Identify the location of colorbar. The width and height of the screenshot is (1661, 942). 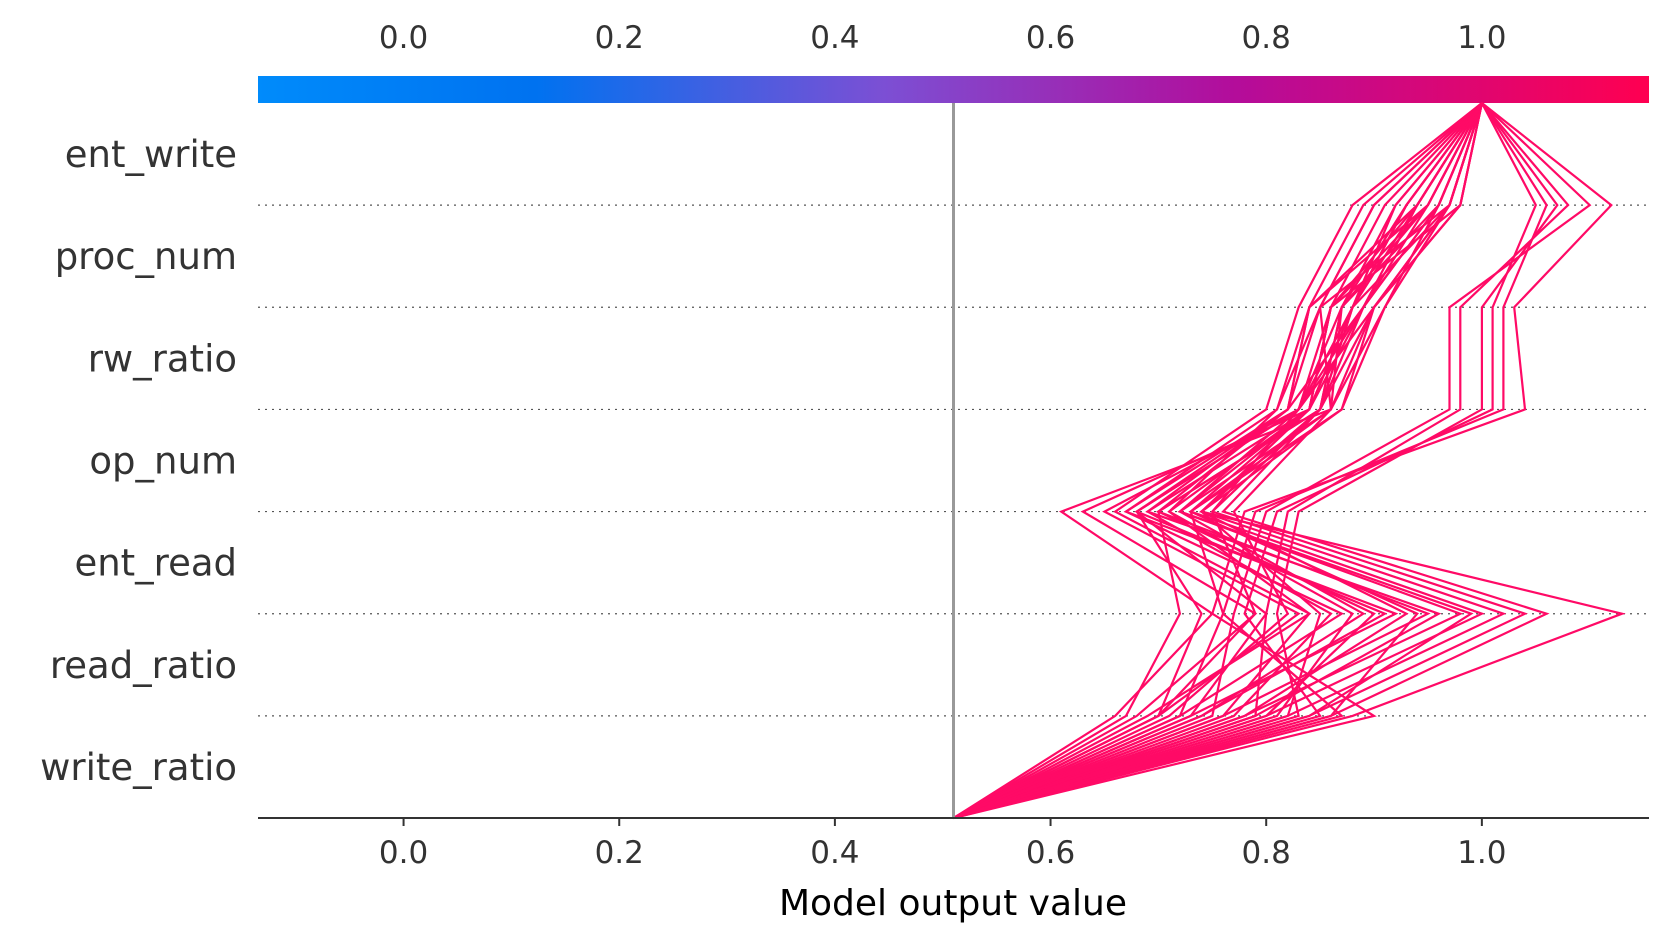
(953, 89).